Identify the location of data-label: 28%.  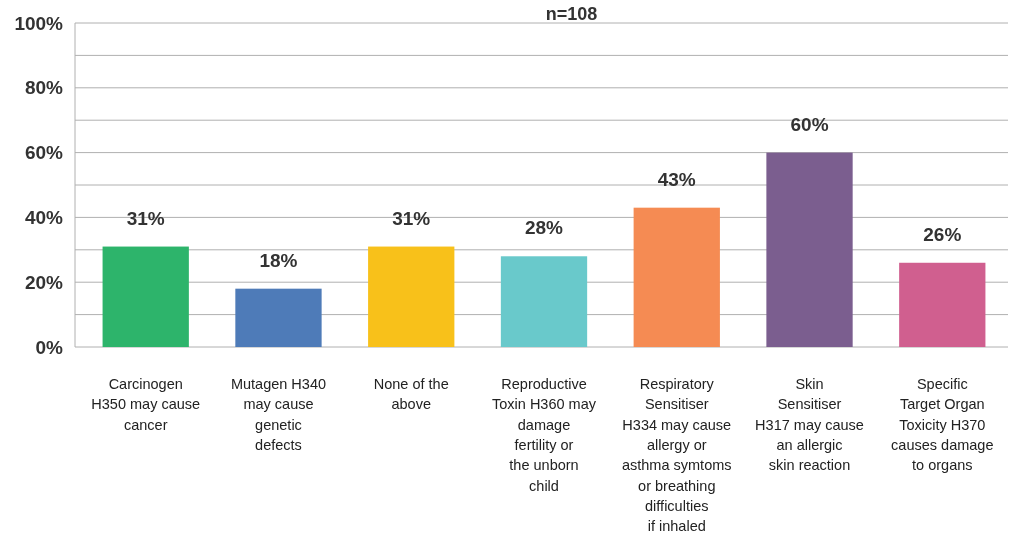
(544, 228).